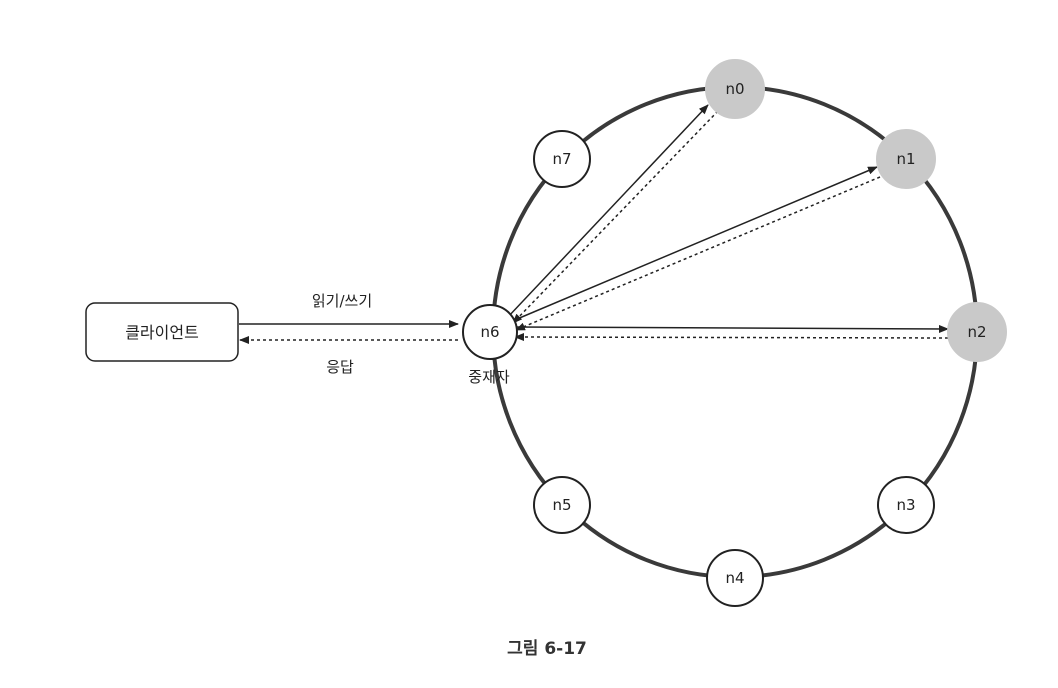 Image resolution: width=1058 pixels, height=688 pixels. I want to click on node-n3: n3, so click(906, 505).